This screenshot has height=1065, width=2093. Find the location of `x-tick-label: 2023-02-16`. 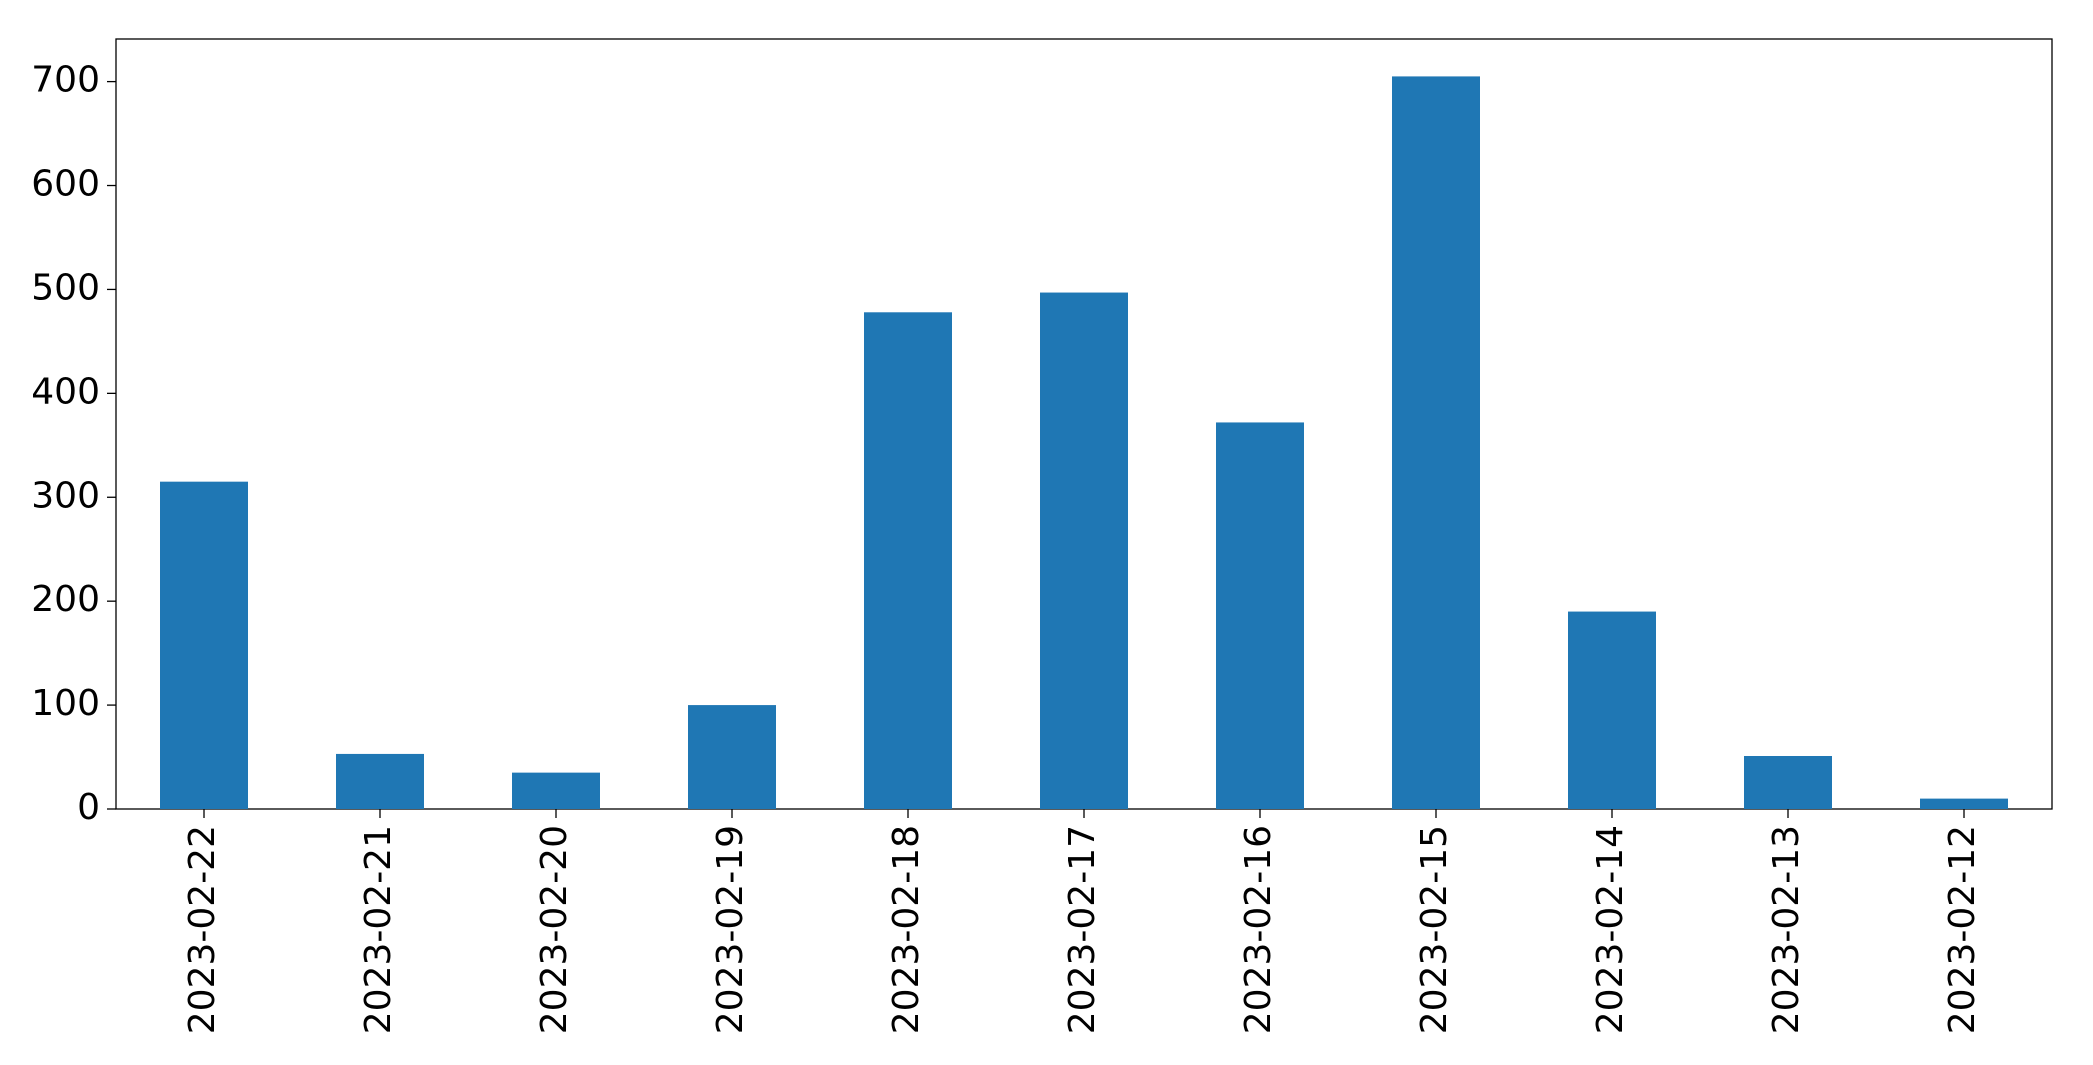

x-tick-label: 2023-02-16 is located at coordinates (1258, 929).